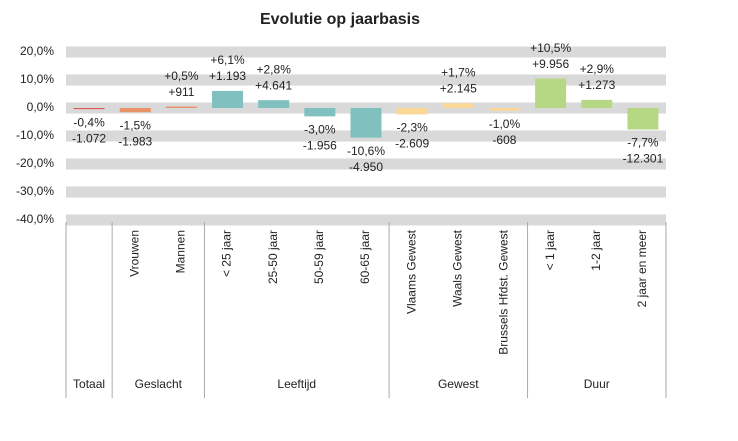  Describe the element at coordinates (159, 384) in the screenshot. I see `group-label: Geslacht` at that location.